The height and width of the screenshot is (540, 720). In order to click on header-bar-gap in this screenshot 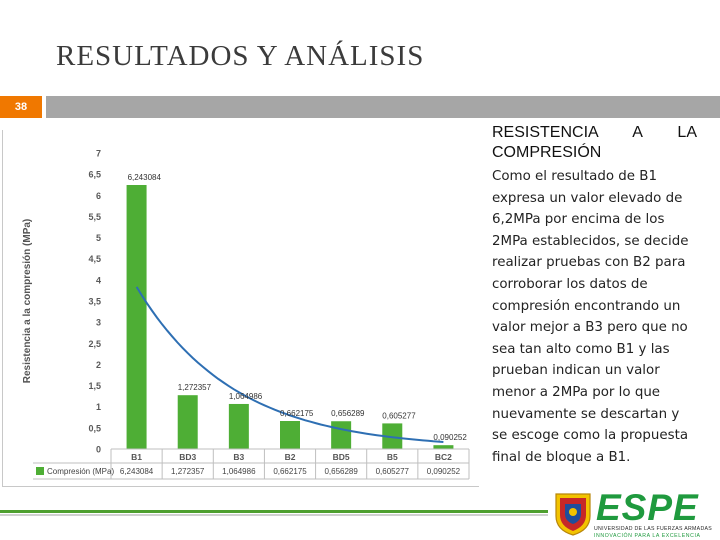, I will do `click(44, 107)`.